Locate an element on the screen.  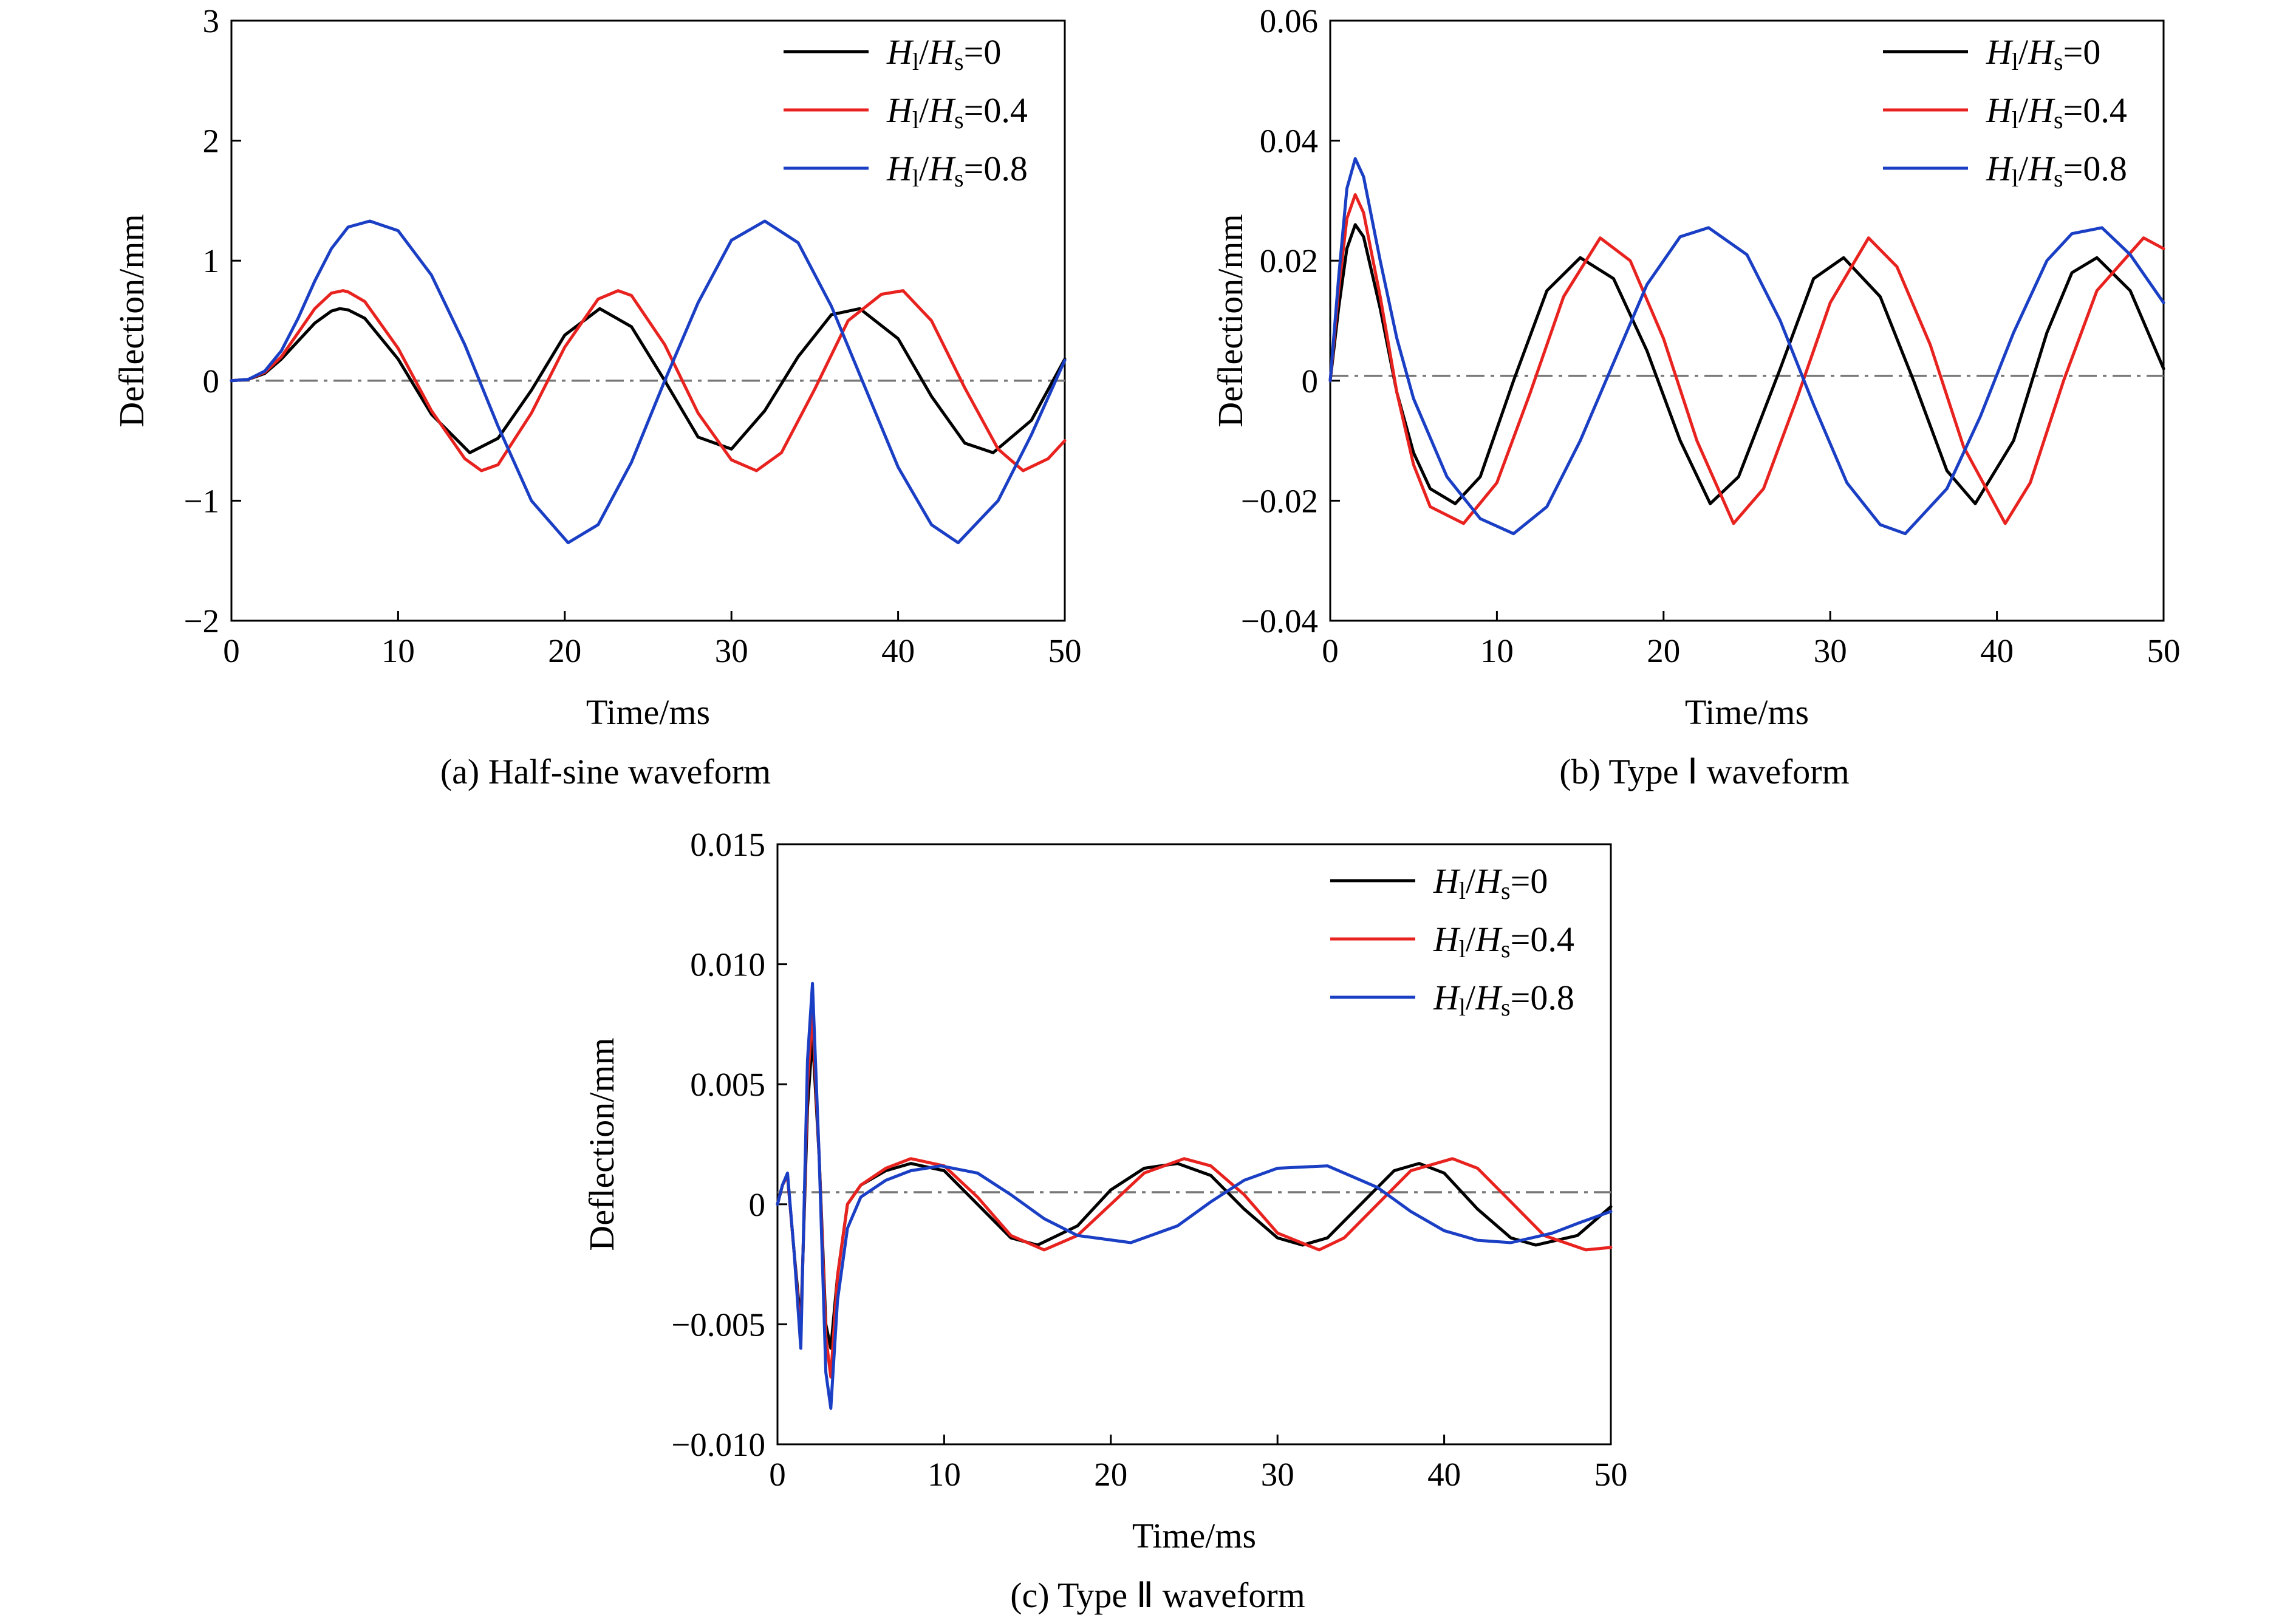
y-tick-label: 1 is located at coordinates (211, 260).